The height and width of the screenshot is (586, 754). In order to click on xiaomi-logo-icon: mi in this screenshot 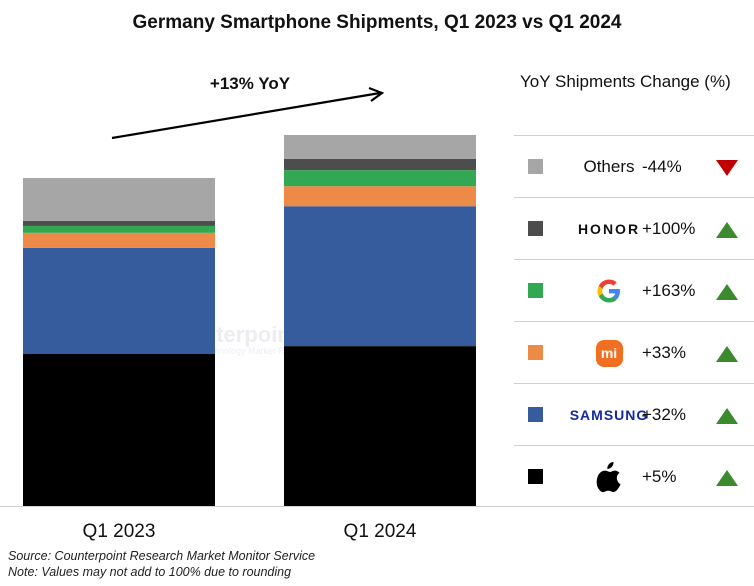, I will do `click(609, 353)`.